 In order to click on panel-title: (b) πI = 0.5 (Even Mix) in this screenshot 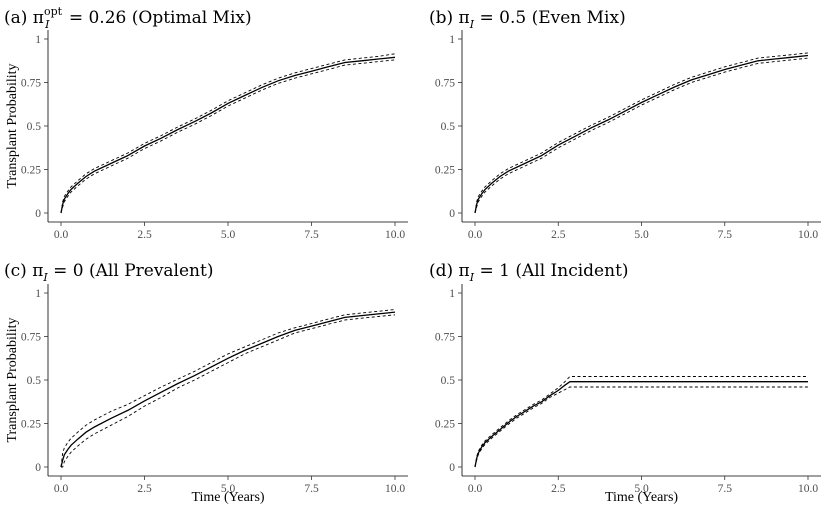, I will do `click(527, 19)`.